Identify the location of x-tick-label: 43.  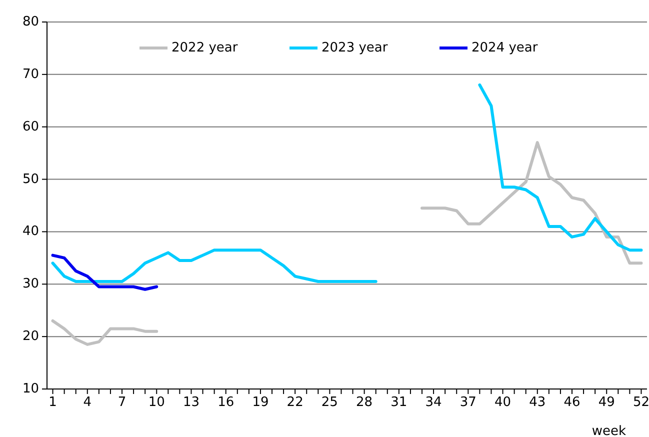
(537, 402).